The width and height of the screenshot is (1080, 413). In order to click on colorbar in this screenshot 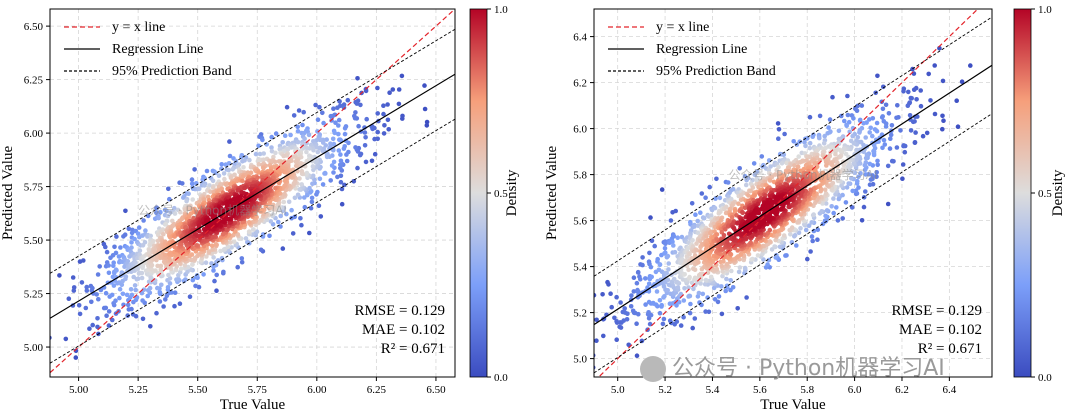, I will do `click(478, 193)`.